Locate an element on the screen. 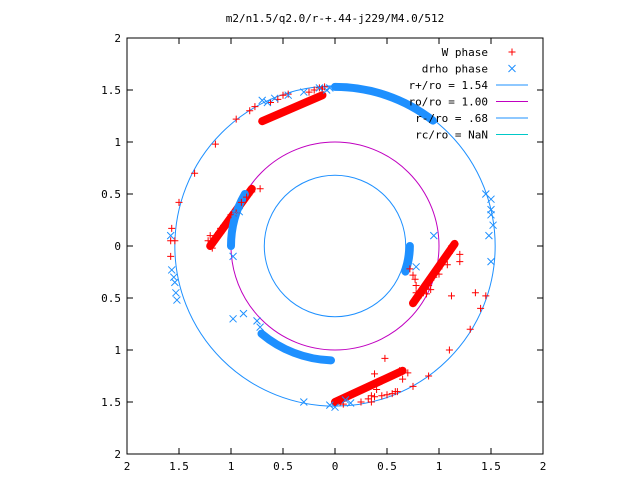 This screenshot has height=480, width=640. legend-label: W phase is located at coordinates (465, 52).